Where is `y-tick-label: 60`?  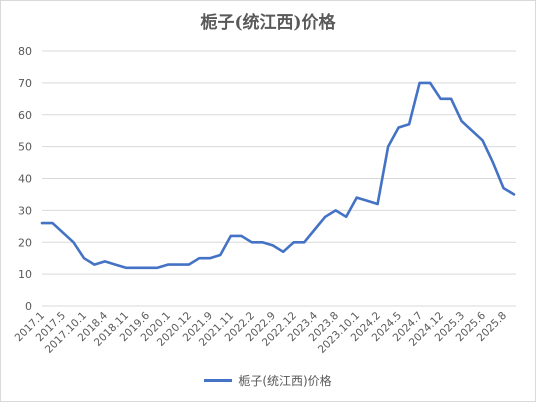 y-tick-label: 60 is located at coordinates (25, 115).